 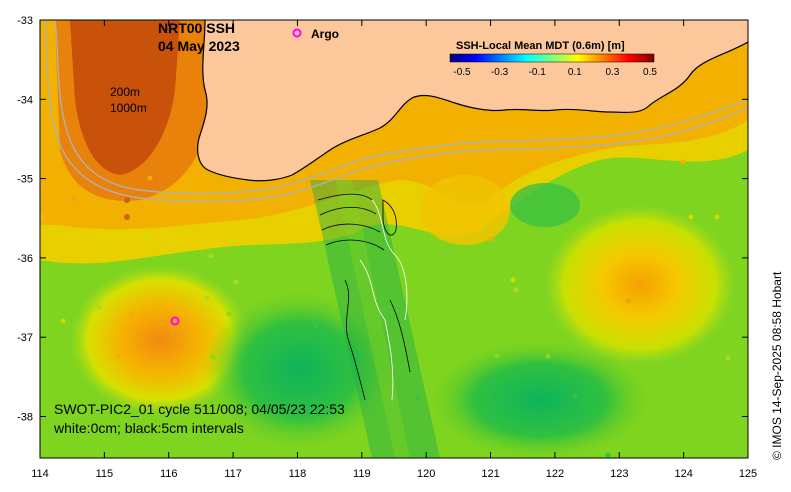 I want to click on colorbar-tick-label: 0.1, so click(x=575, y=72).